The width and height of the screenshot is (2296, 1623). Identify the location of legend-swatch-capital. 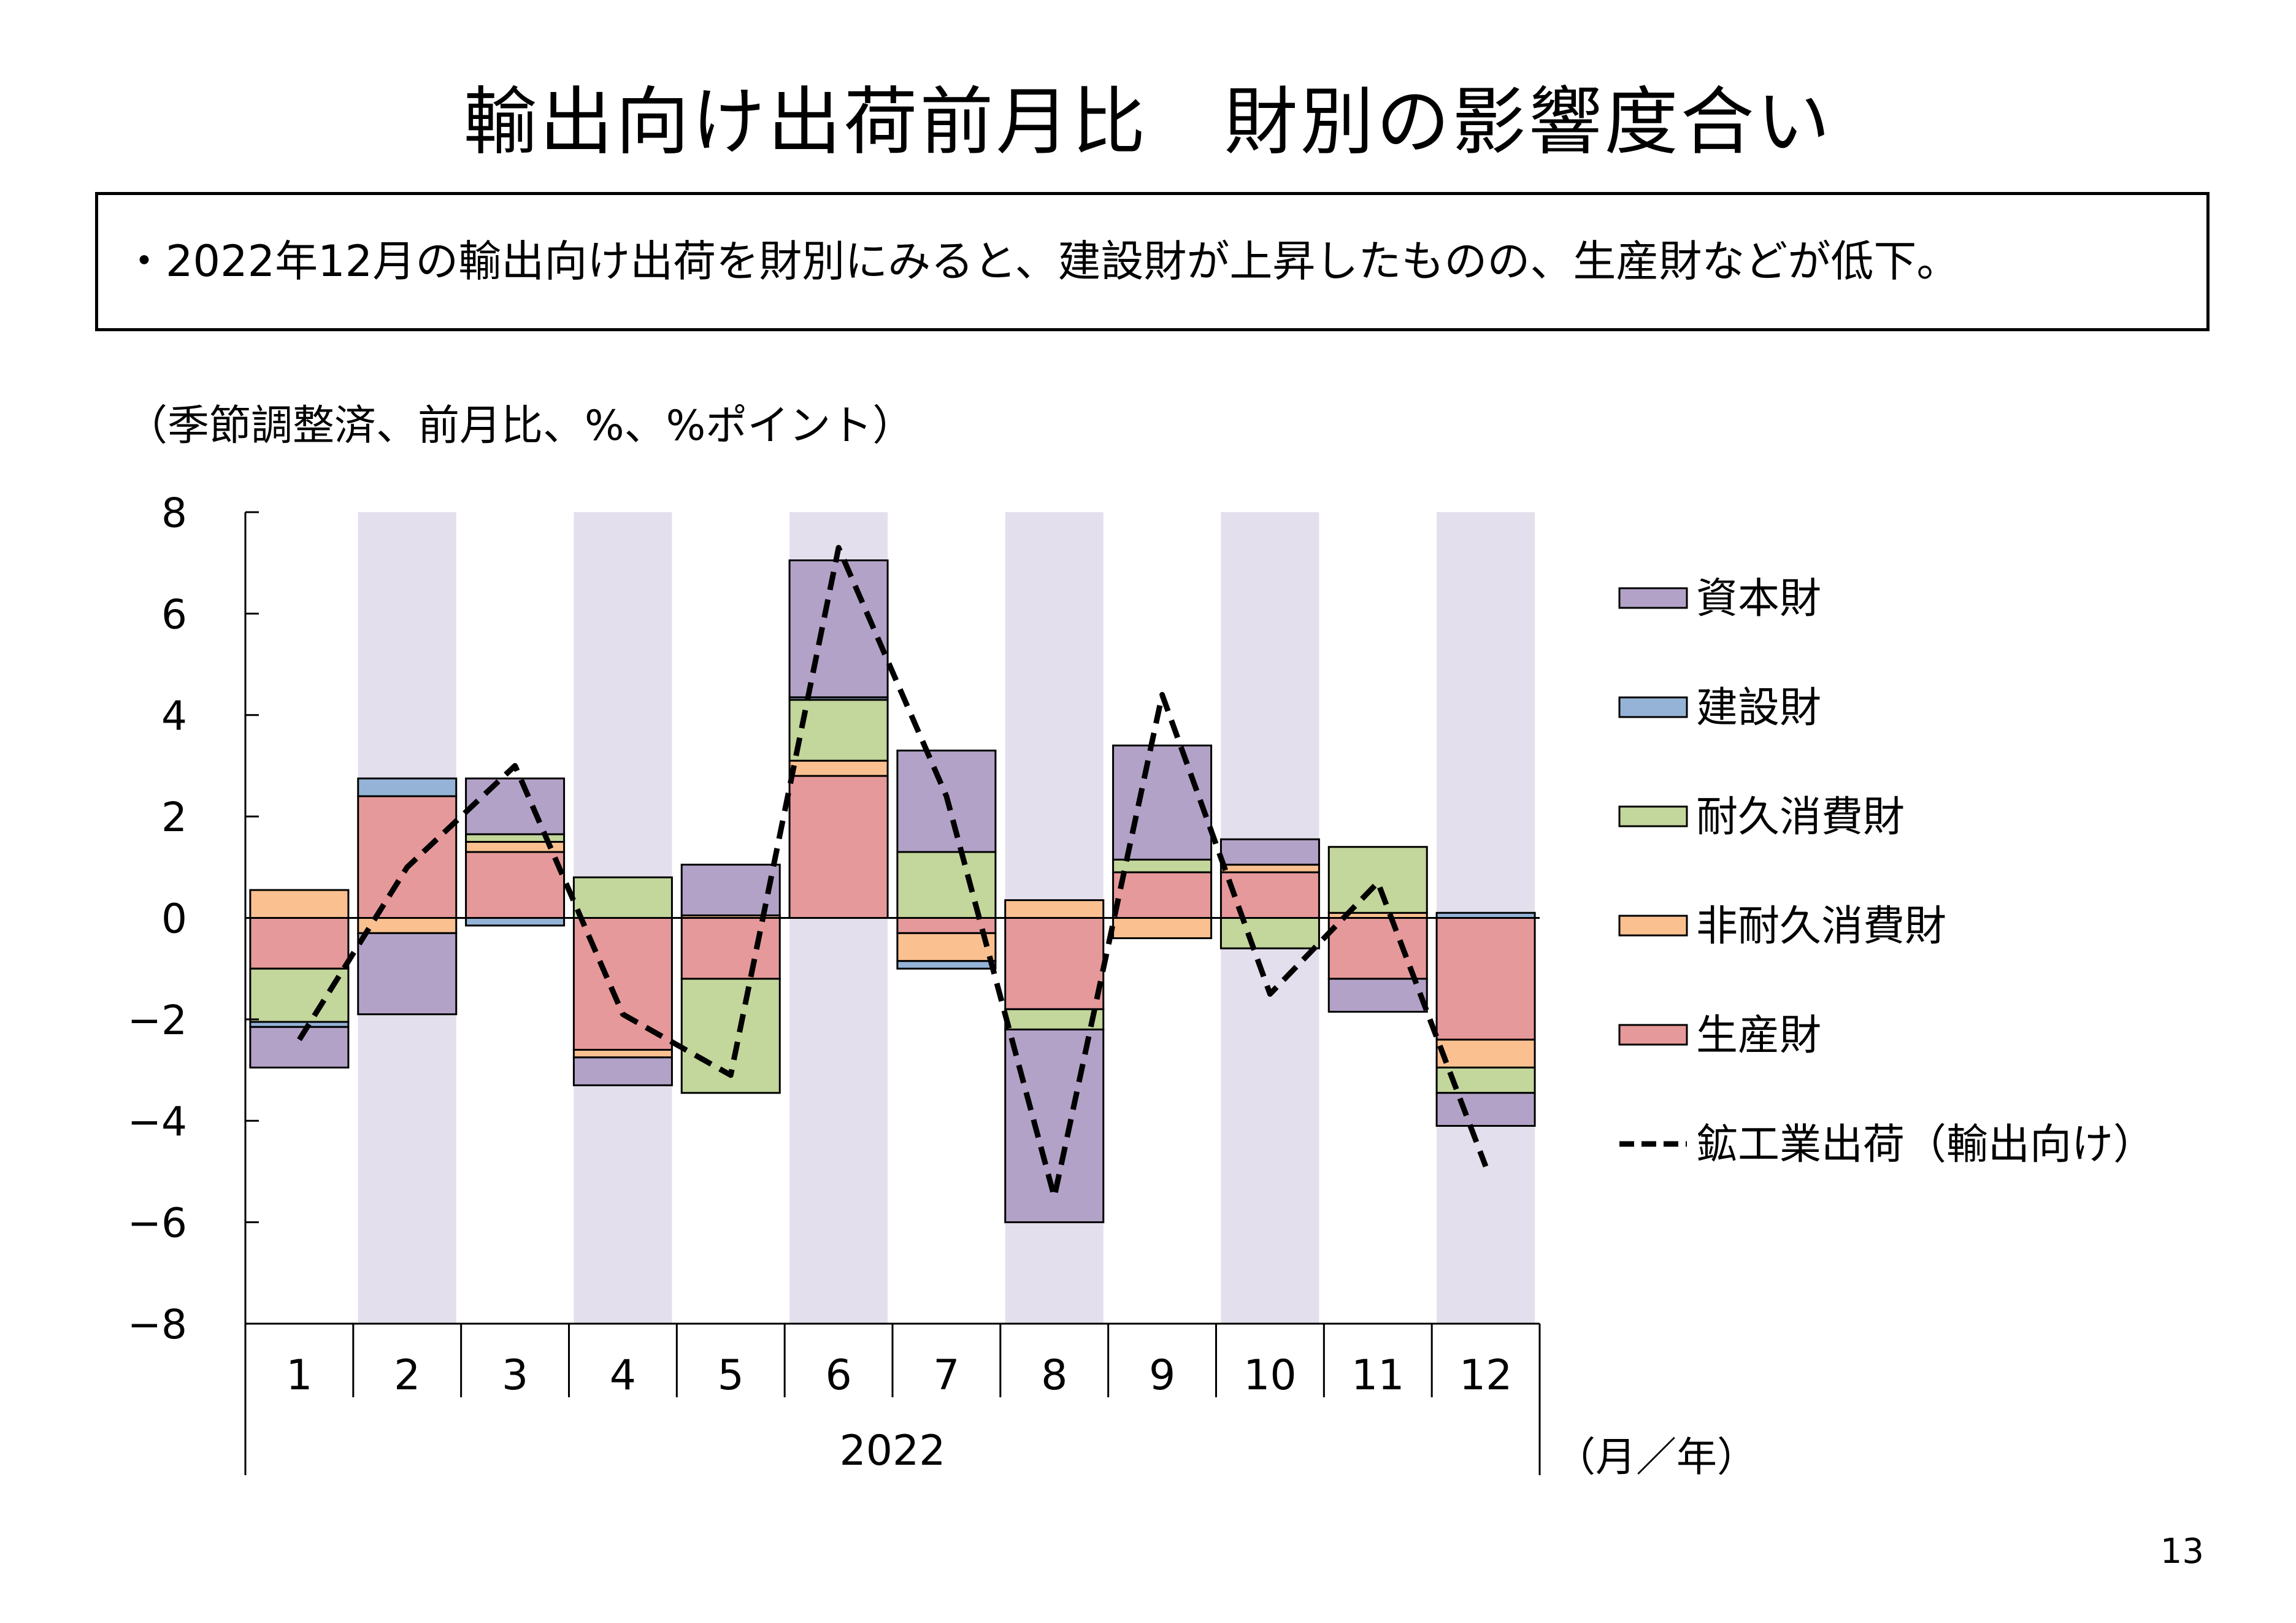
(1653, 598).